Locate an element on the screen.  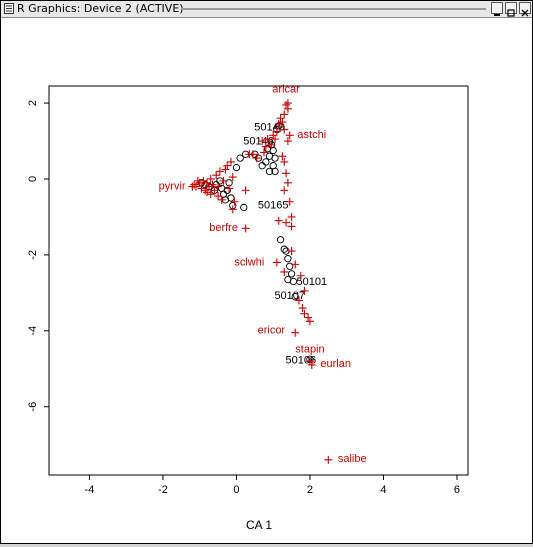
species-label: sclwhi is located at coordinates (249, 262).